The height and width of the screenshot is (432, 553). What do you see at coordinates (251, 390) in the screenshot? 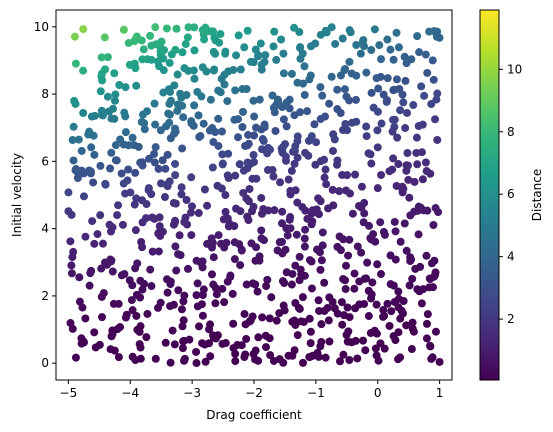
I see `x-axis: −5 −4 −3 −2 −1 0 1` at bounding box center [251, 390].